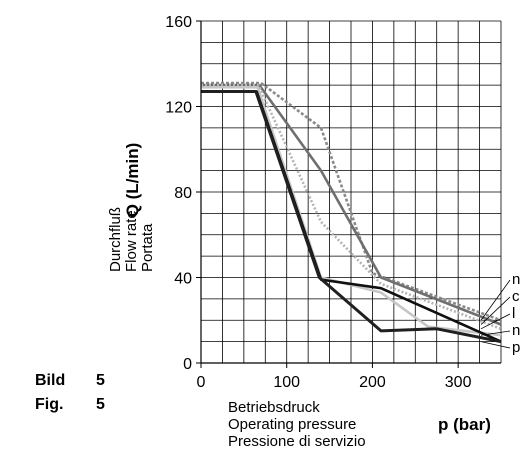  Describe the element at coordinates (516, 347) in the screenshot. I see `legend-label: p` at that location.